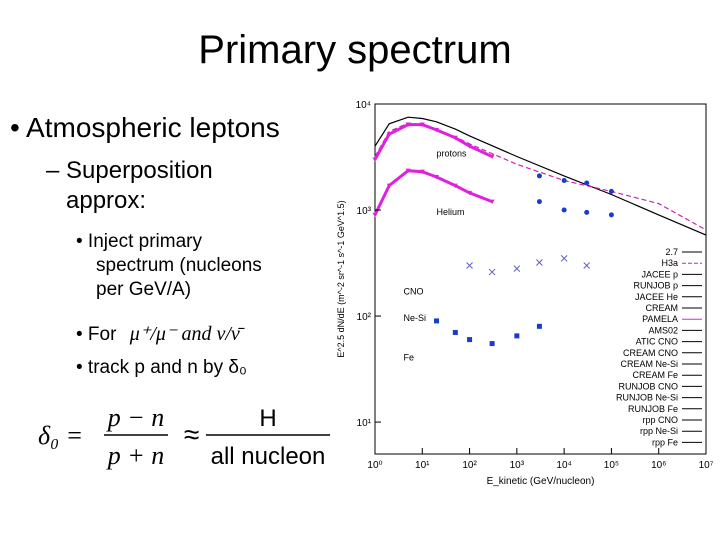  What do you see at coordinates (469, 465) in the screenshot?
I see `x-tick-label: 10²` at bounding box center [469, 465].